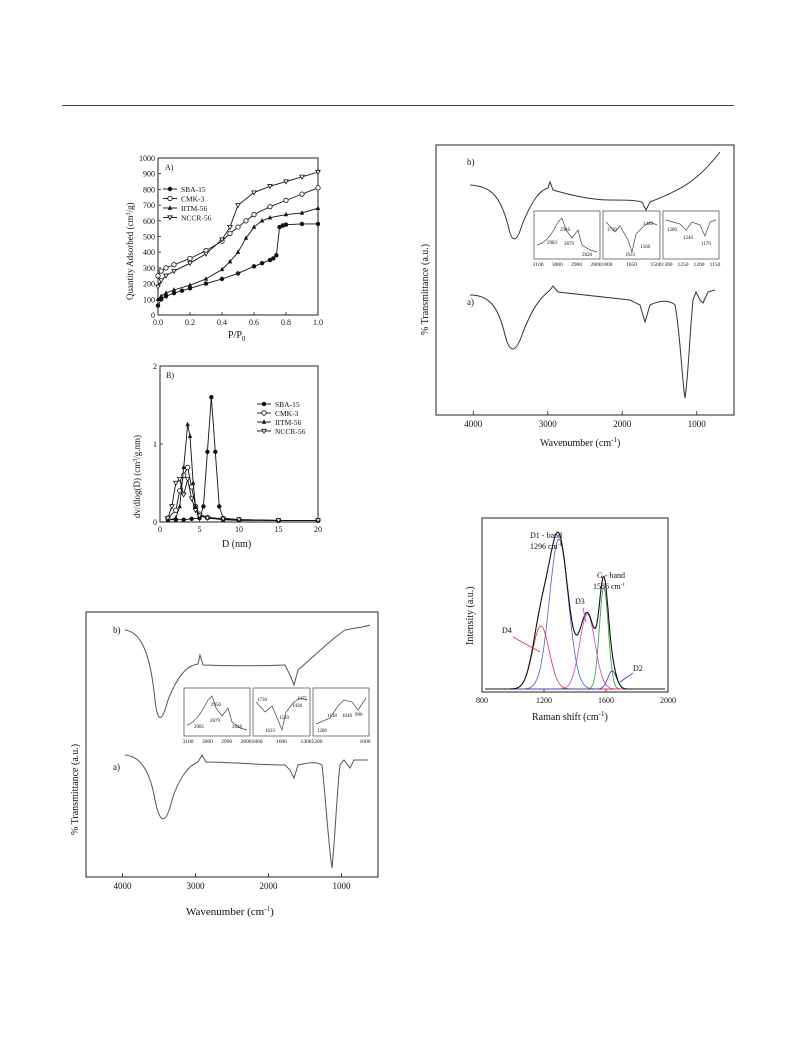  Describe the element at coordinates (575, 443) in the screenshot. I see `panel-c-xlabel-text: Wavenumber (cm` at that location.